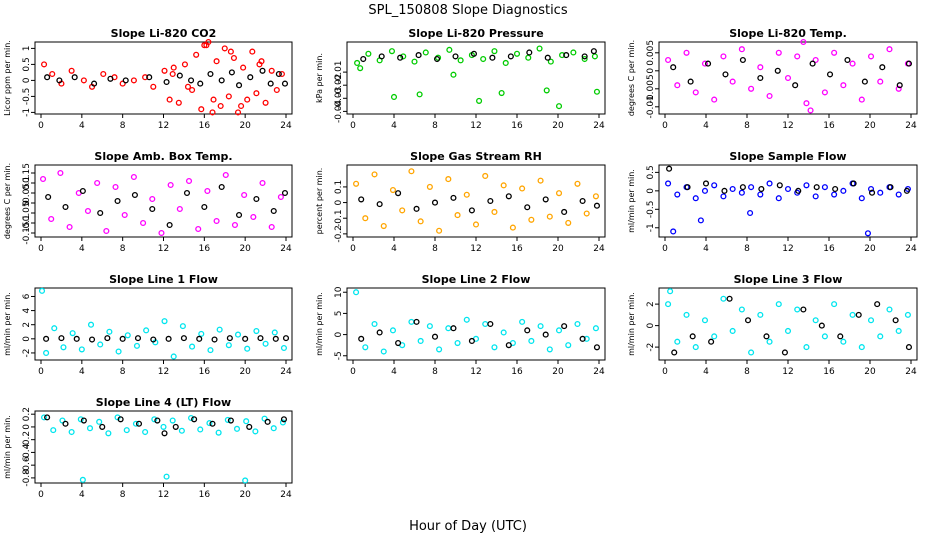  Describe the element at coordinates (27, 203) in the screenshot. I see `y-tick-label: 0` at that location.